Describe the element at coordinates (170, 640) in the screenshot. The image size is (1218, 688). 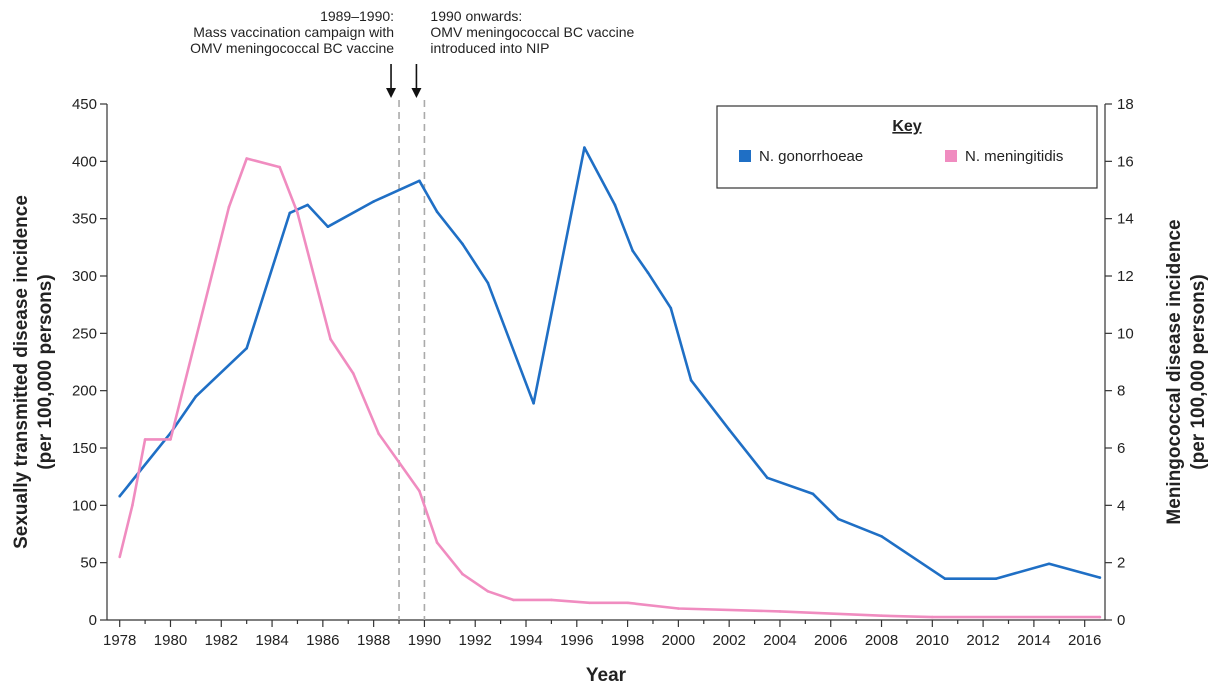
I see `x-tick-label: 1980` at that location.